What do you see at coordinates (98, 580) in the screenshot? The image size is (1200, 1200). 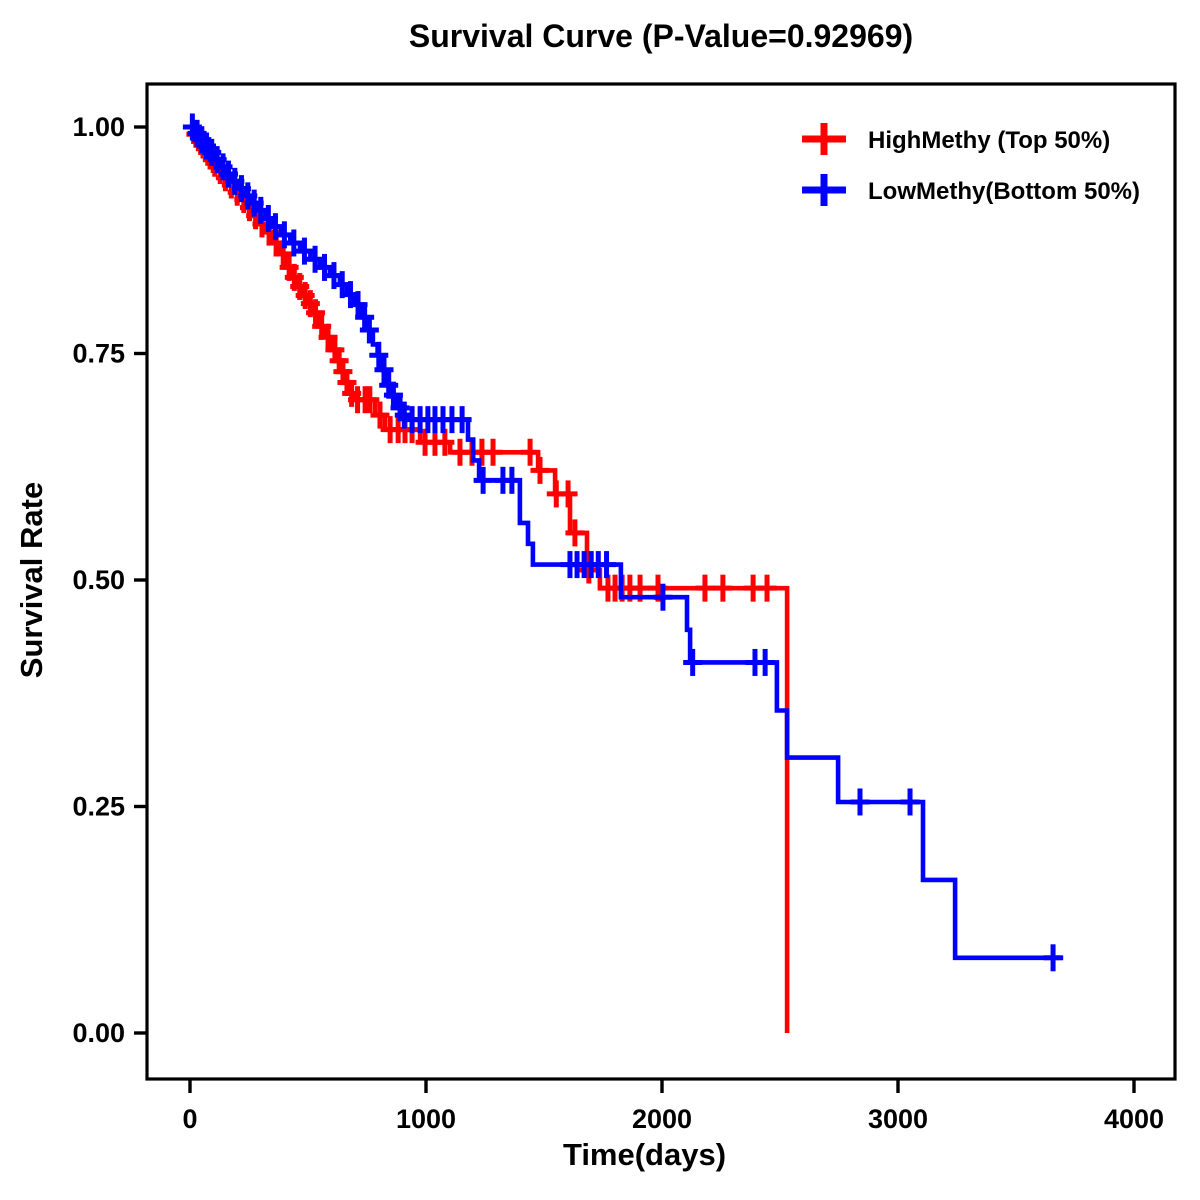 I see `y-axis-tick-label: 0.50` at bounding box center [98, 580].